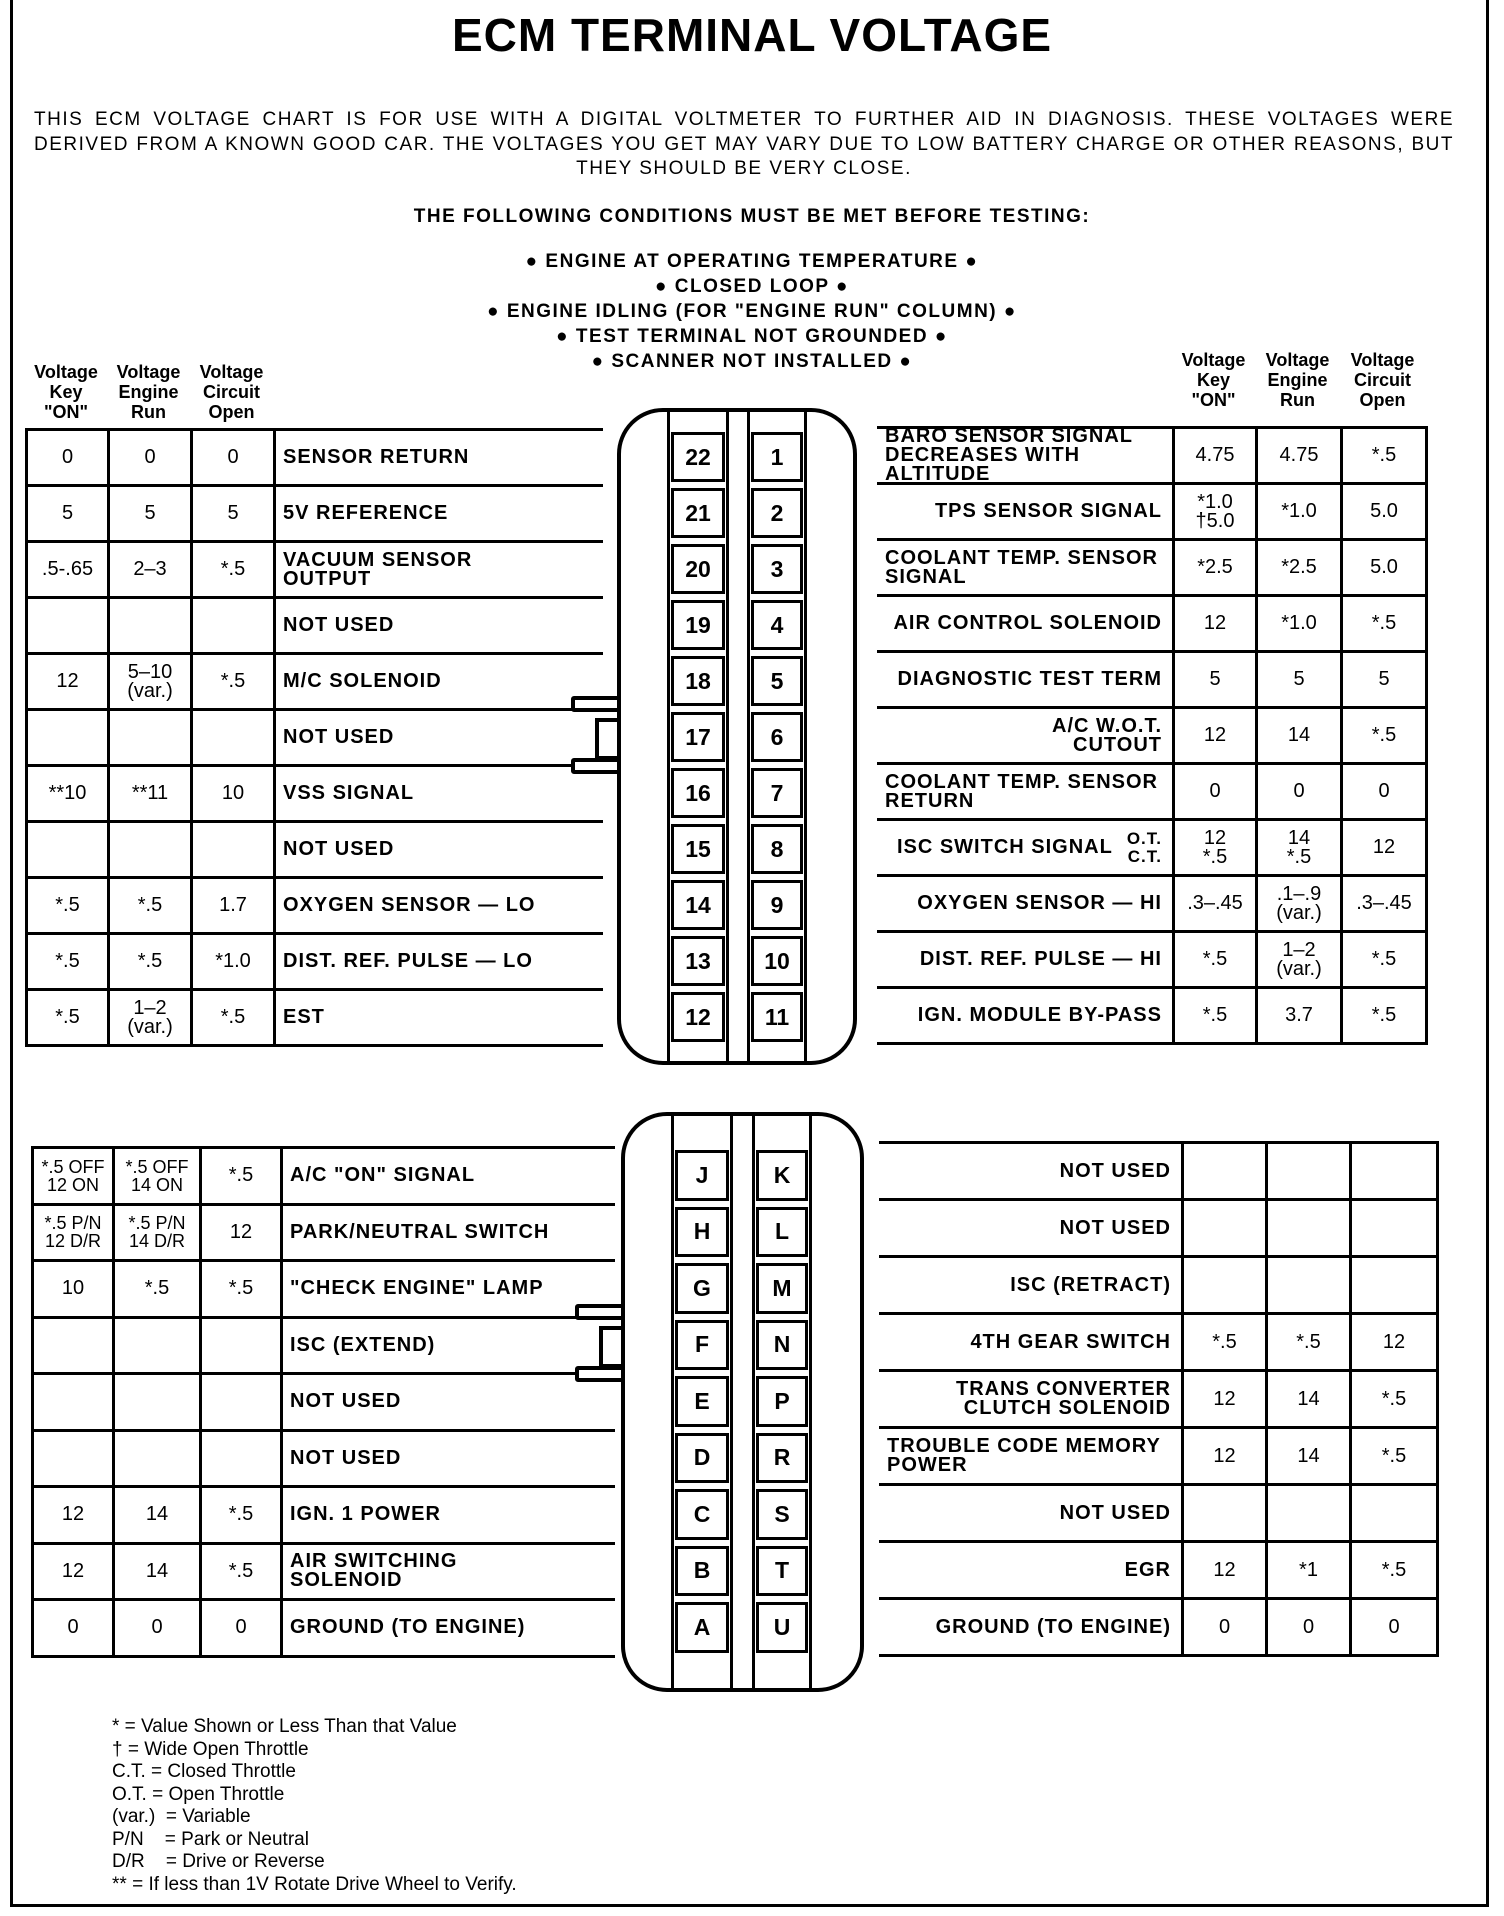  I want to click on connector-pin-G: G, so click(702, 1288).